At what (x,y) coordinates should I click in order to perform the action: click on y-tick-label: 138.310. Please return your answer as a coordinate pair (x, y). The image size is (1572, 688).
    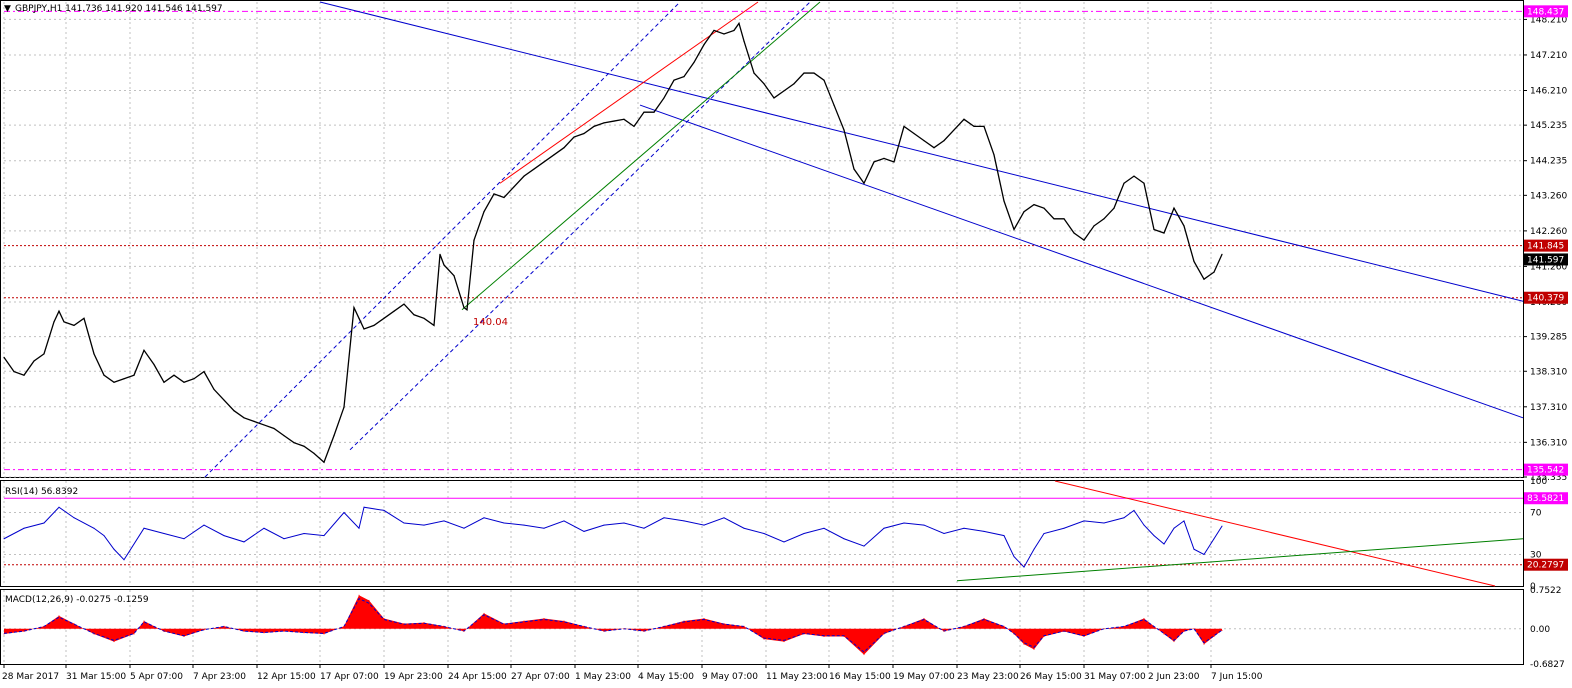
    Looking at the image, I should click on (1548, 372).